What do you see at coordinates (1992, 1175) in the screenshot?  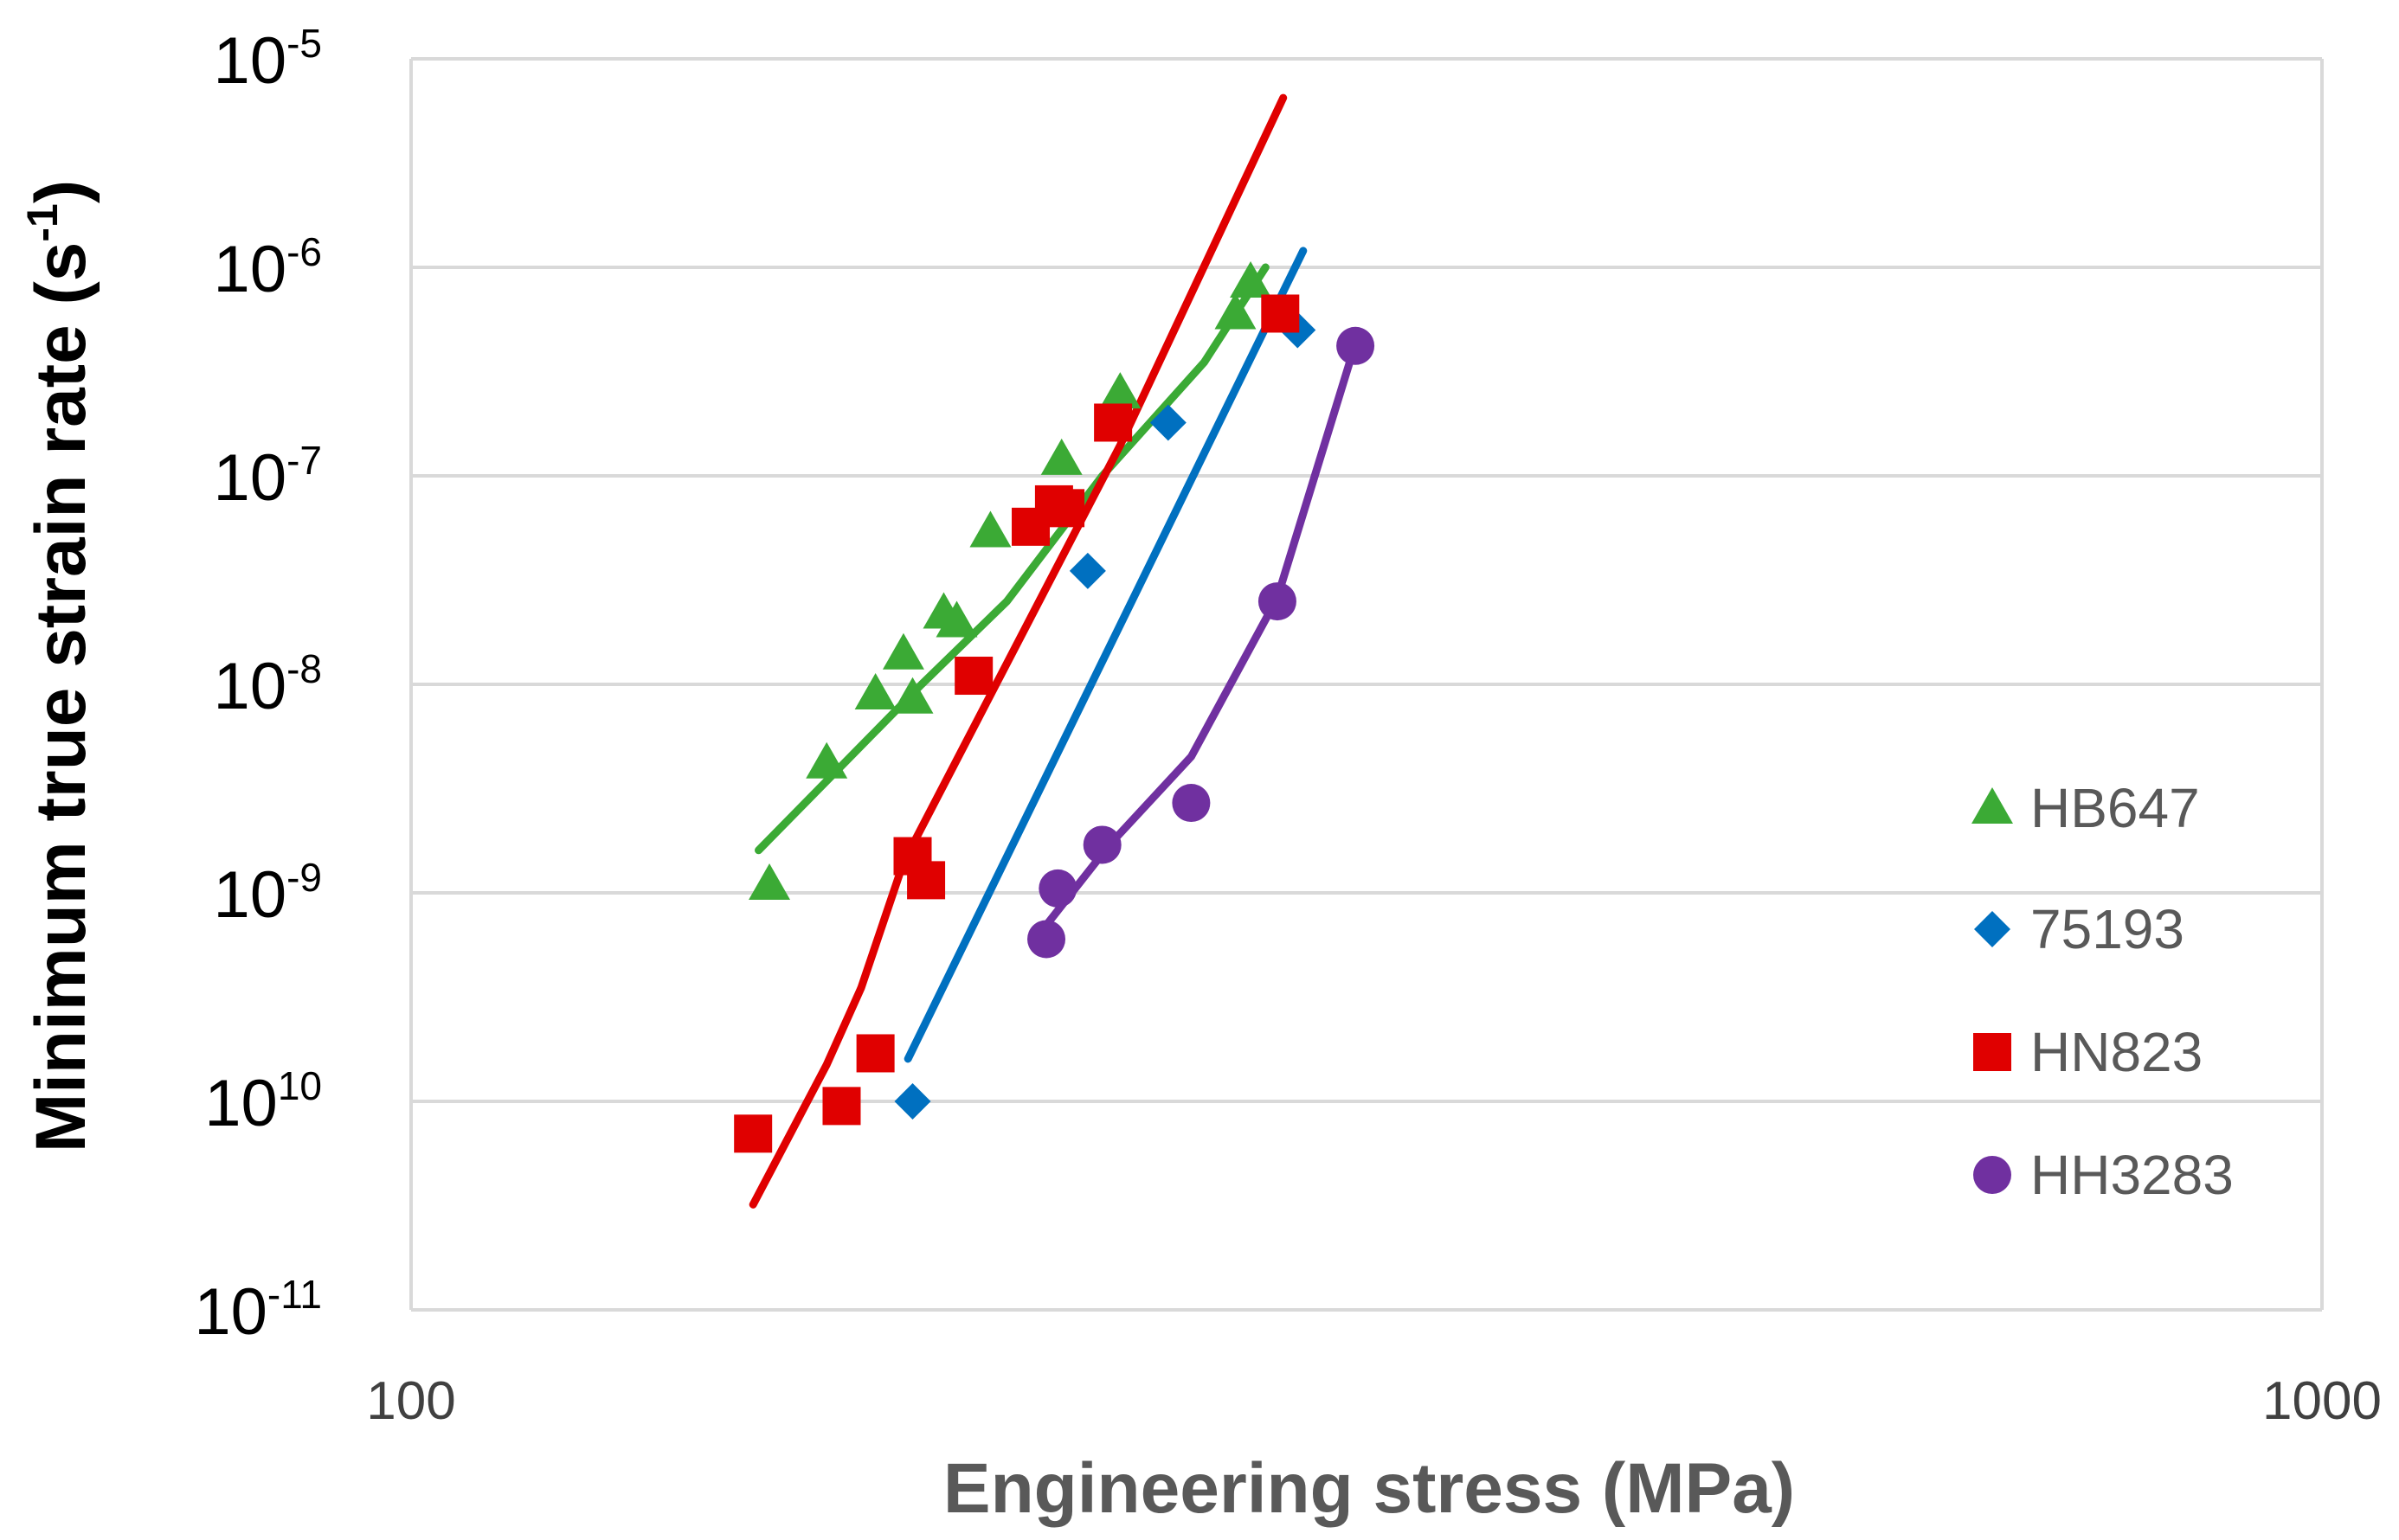 I see `legend-marker-hh3283` at bounding box center [1992, 1175].